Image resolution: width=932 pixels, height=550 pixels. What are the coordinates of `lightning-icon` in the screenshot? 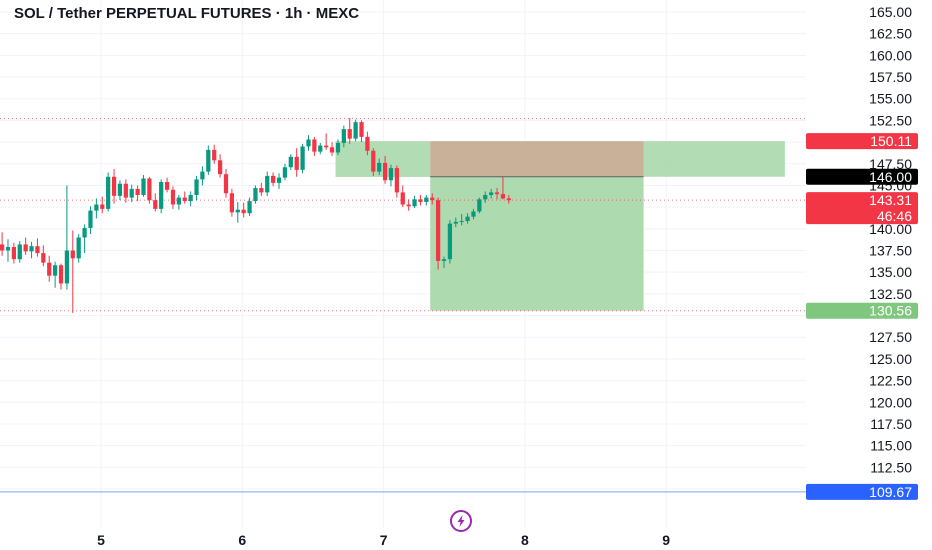 It's located at (461, 521).